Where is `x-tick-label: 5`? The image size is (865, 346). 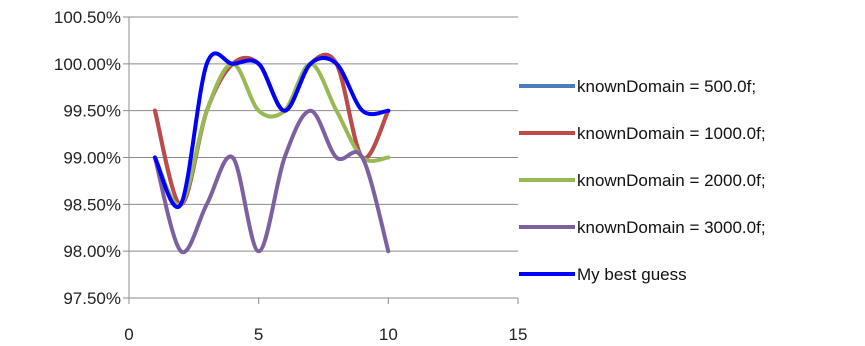 x-tick-label: 5 is located at coordinates (258, 334).